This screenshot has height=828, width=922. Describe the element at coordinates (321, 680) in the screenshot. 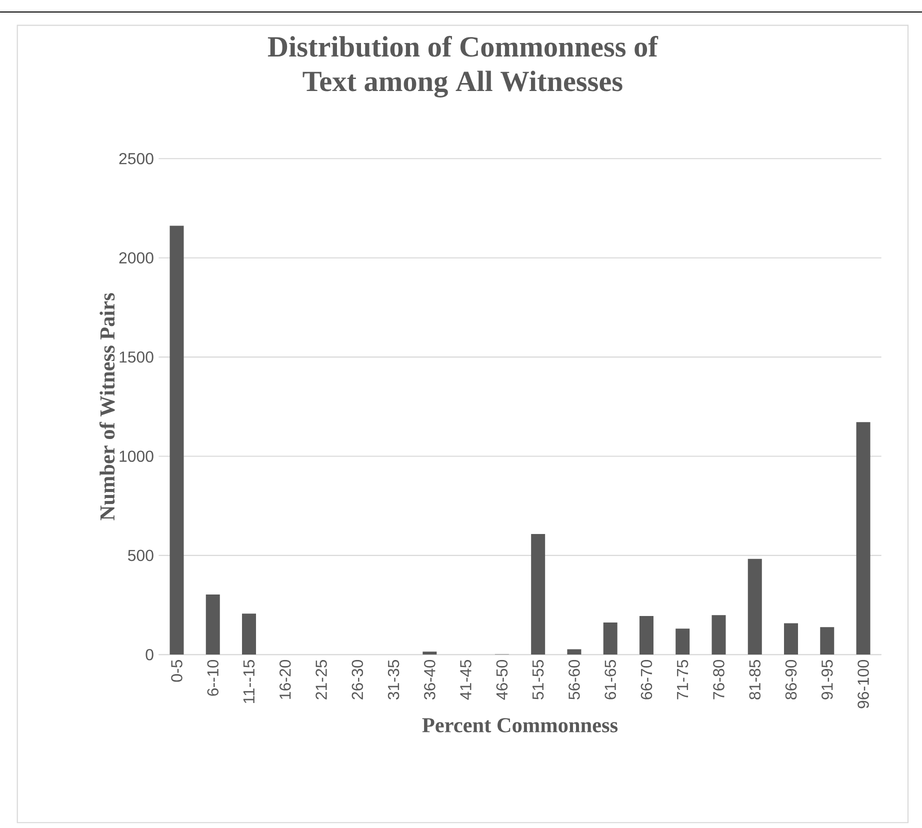

I see `x-tick-label: 21-25` at that location.